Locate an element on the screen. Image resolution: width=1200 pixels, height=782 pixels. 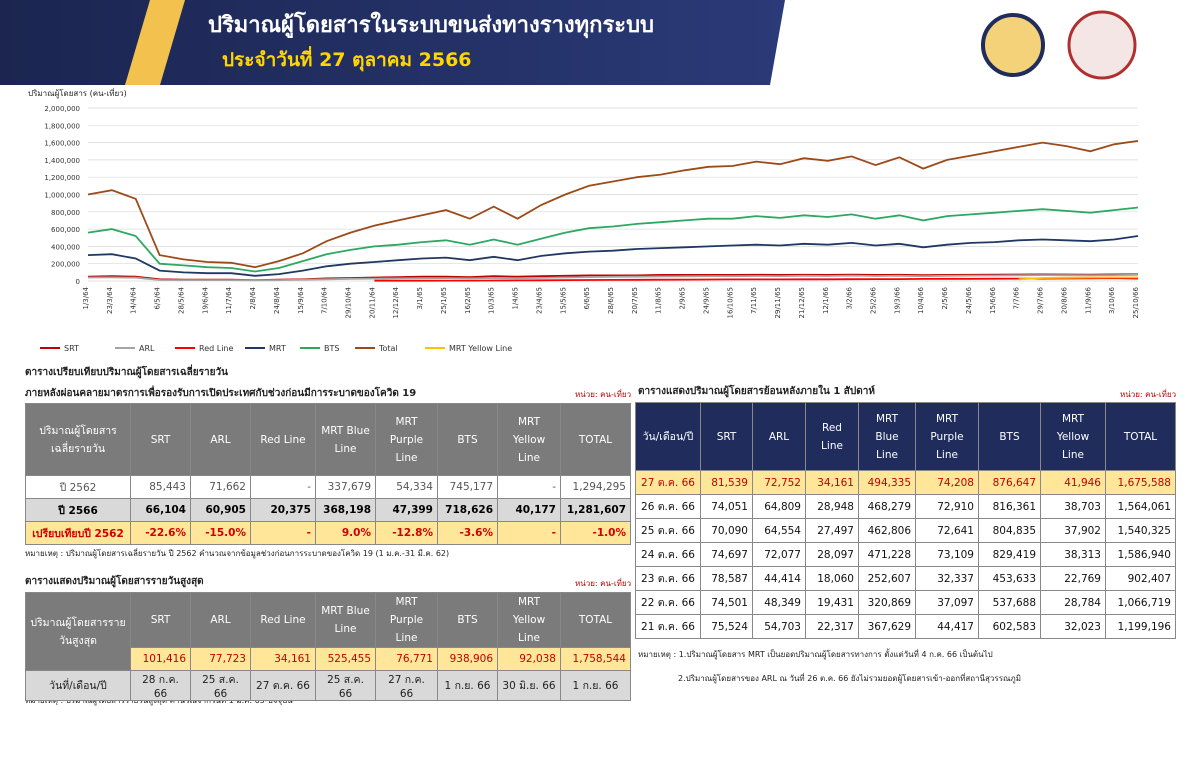
y-tick-label: 1,400,000 is located at coordinates (62, 161).